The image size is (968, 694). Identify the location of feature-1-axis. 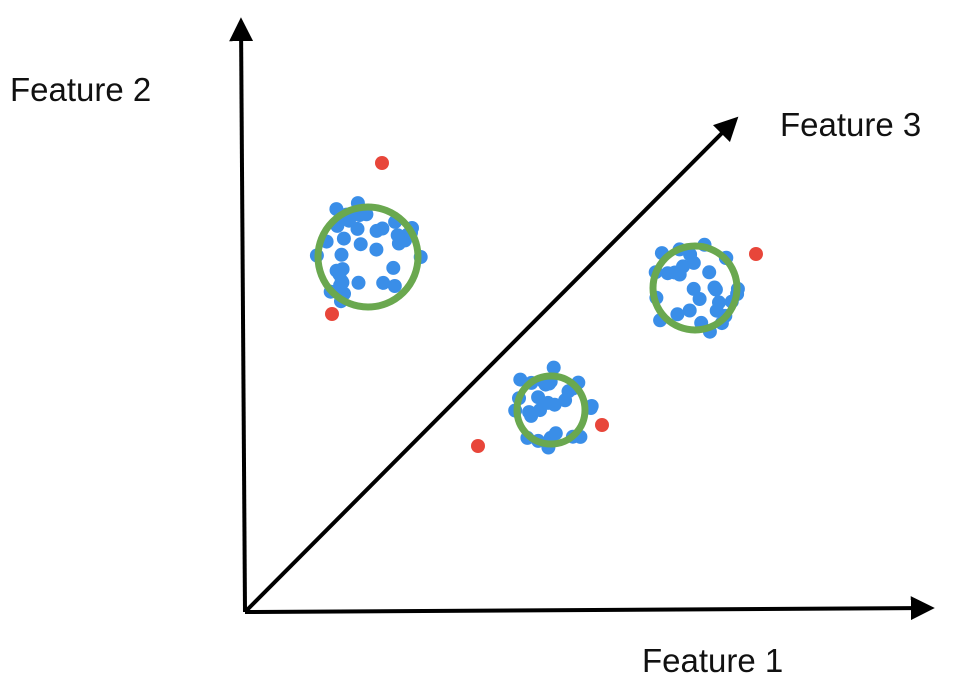
(589, 608).